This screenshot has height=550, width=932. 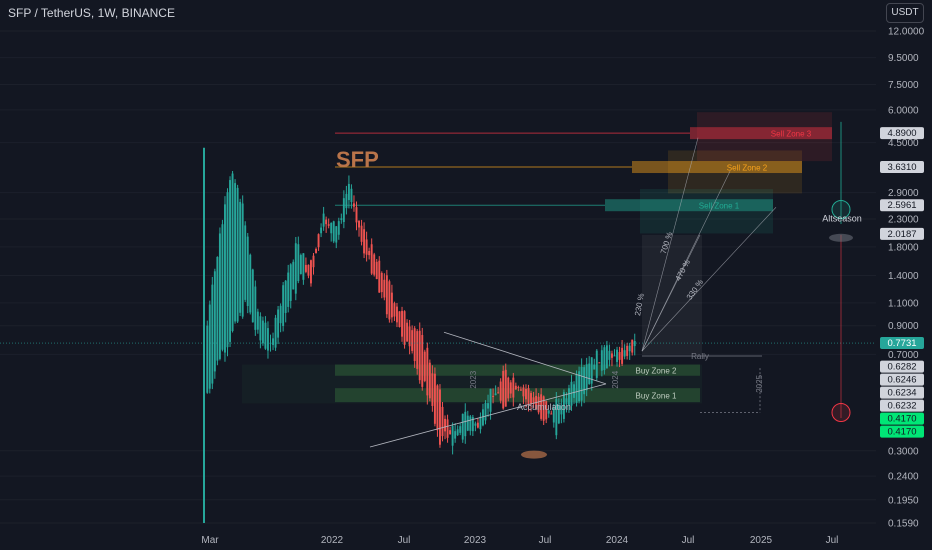 I want to click on price-badge-label: 0.6282, so click(x=901, y=367).